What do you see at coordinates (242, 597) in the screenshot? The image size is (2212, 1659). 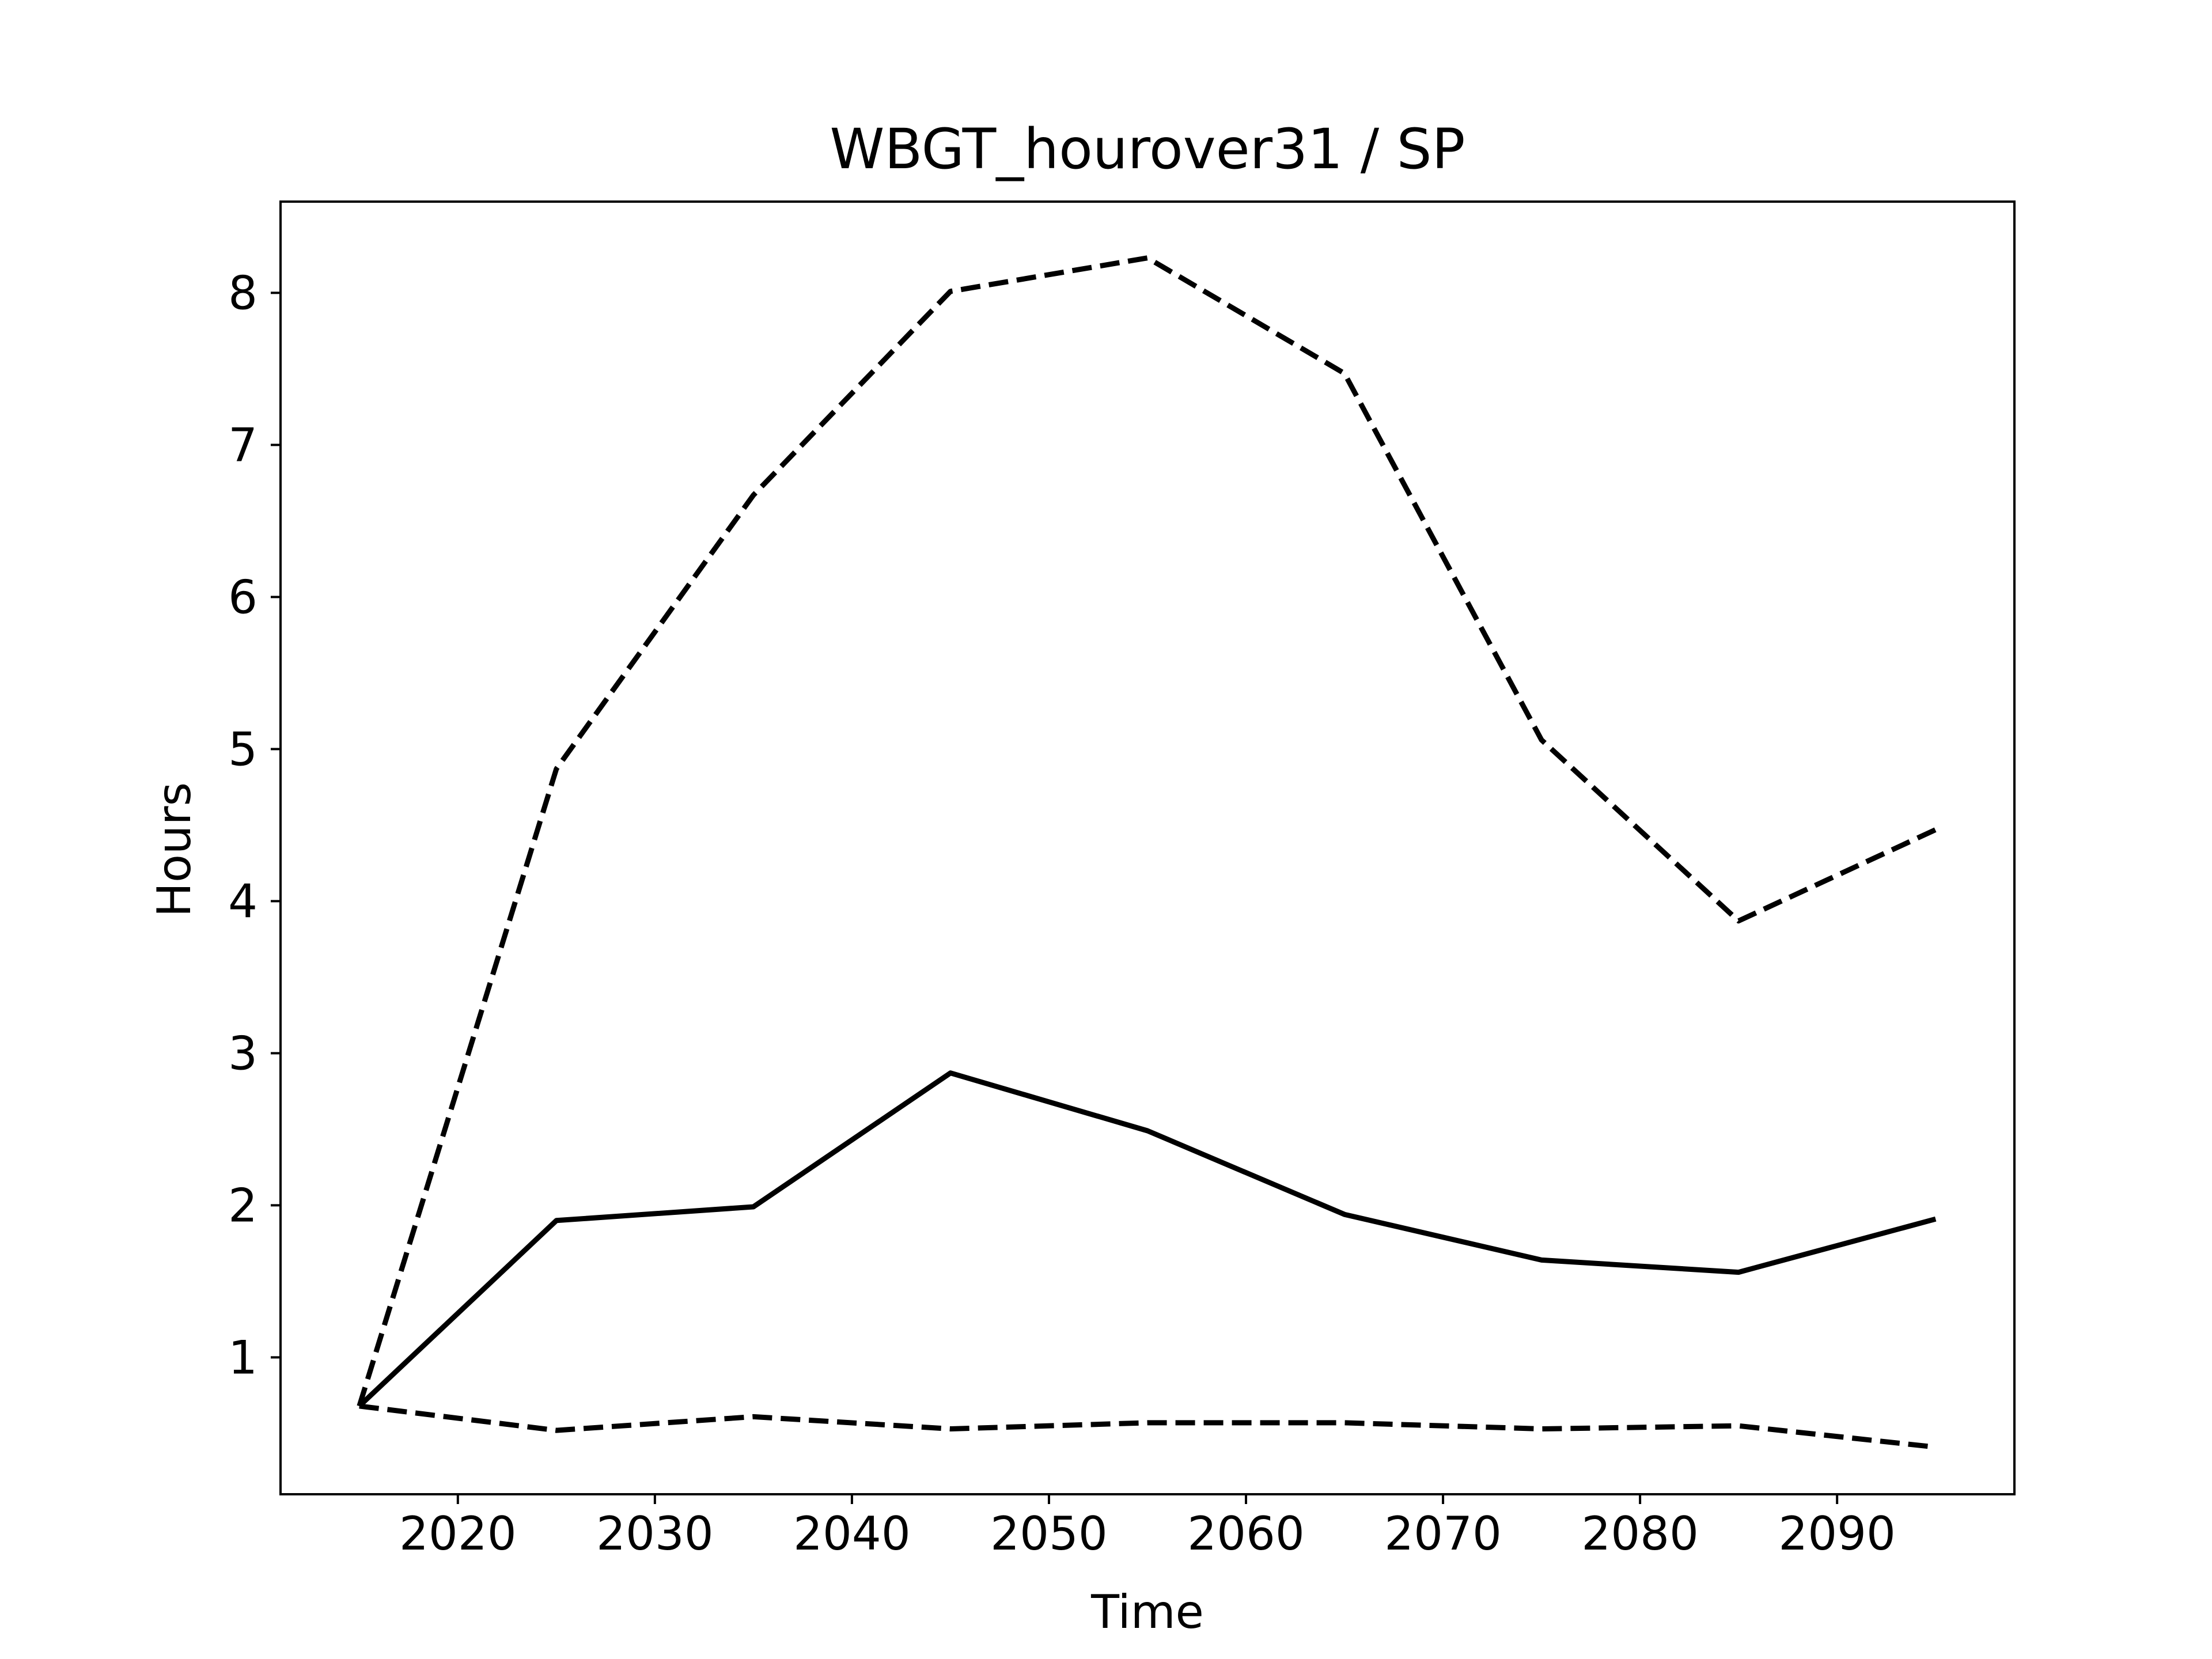 I see `y-tick-label-6: 6` at bounding box center [242, 597].